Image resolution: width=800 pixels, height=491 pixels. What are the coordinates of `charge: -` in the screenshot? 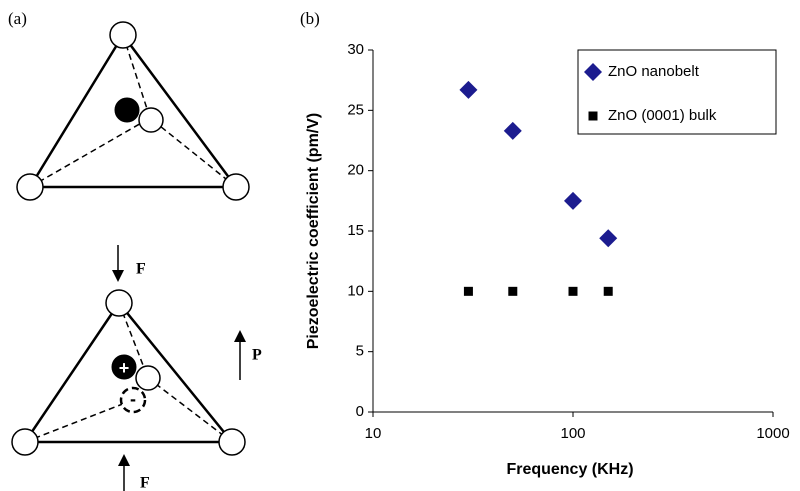 It's located at (133, 399).